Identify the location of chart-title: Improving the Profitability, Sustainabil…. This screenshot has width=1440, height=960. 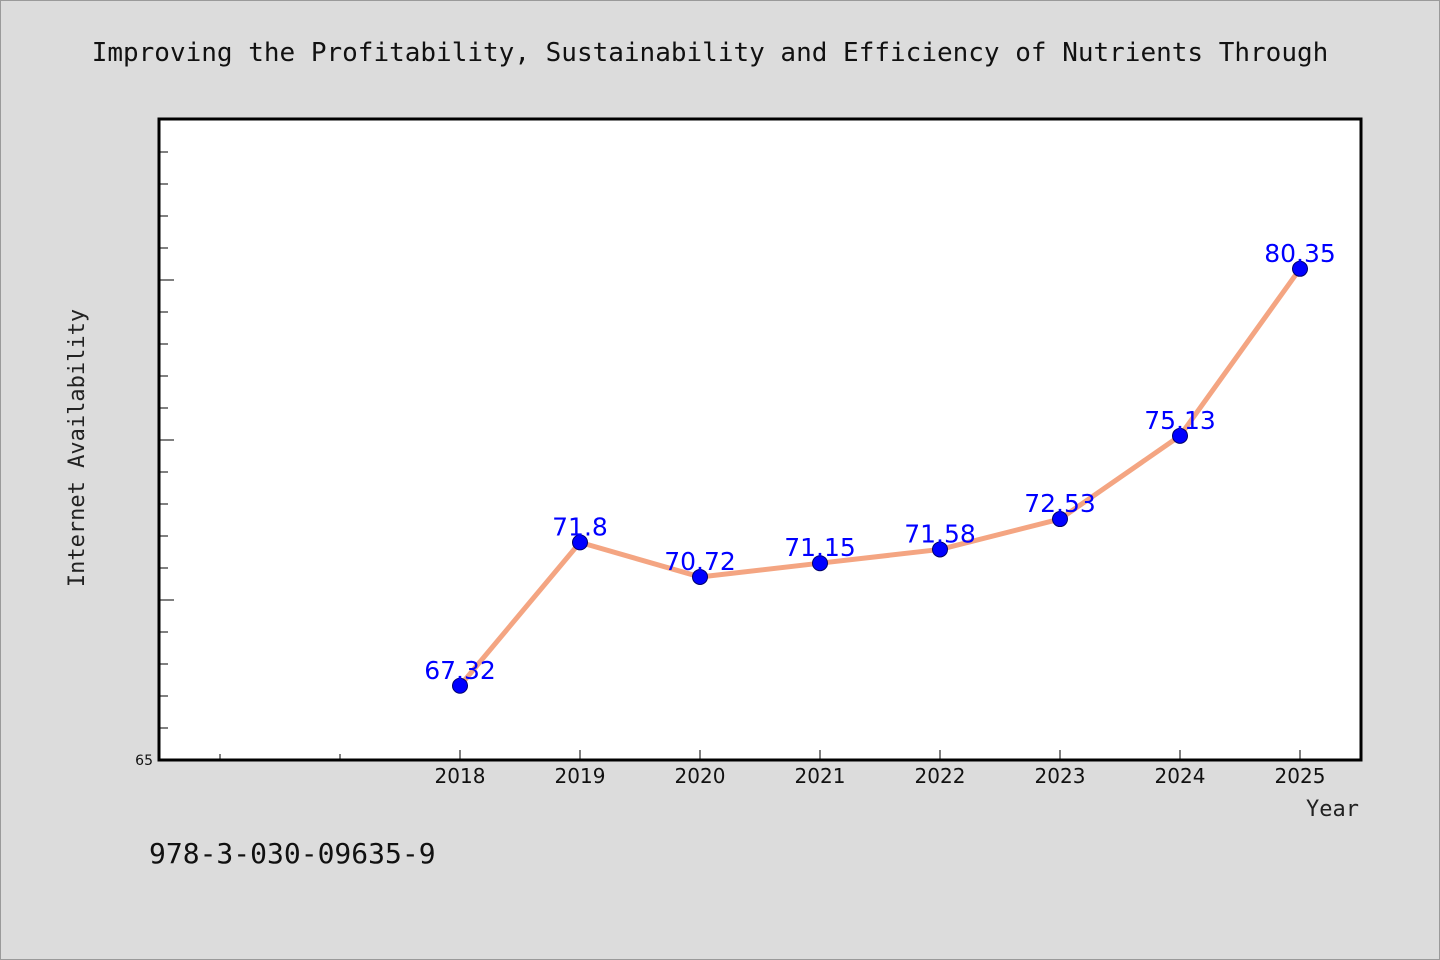
(710, 53).